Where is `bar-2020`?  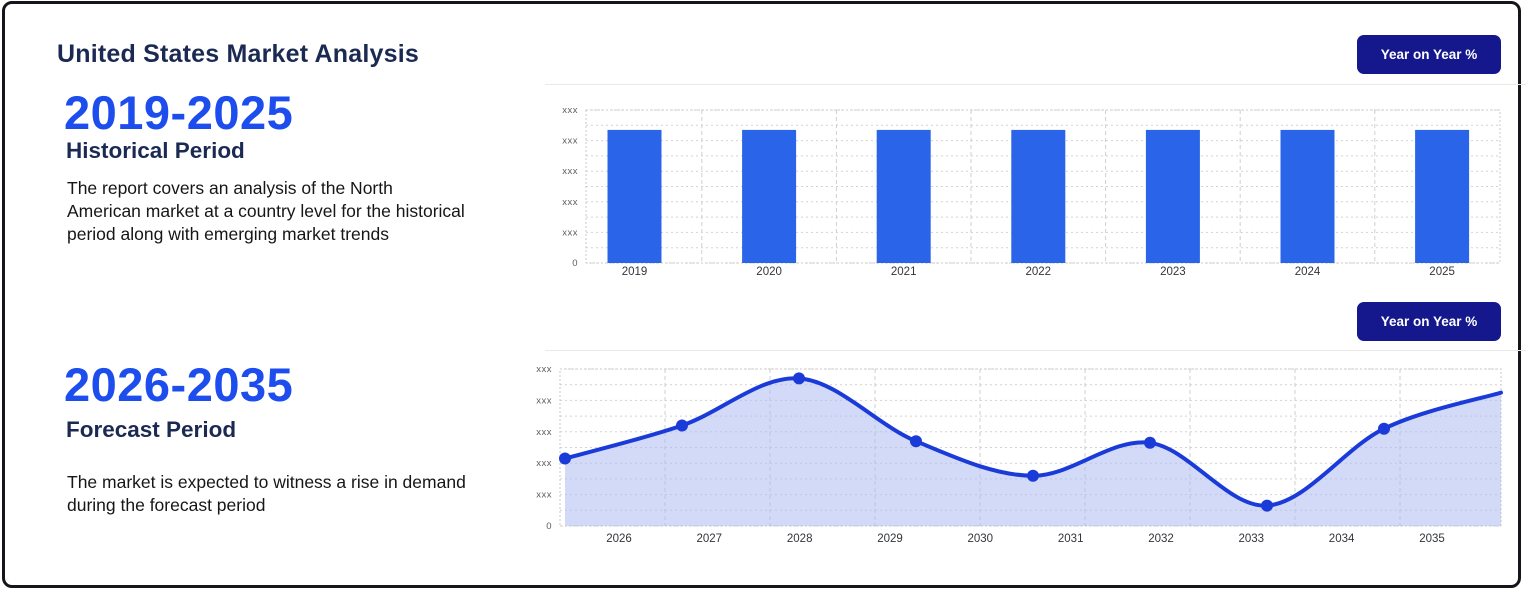 bar-2020 is located at coordinates (769, 196).